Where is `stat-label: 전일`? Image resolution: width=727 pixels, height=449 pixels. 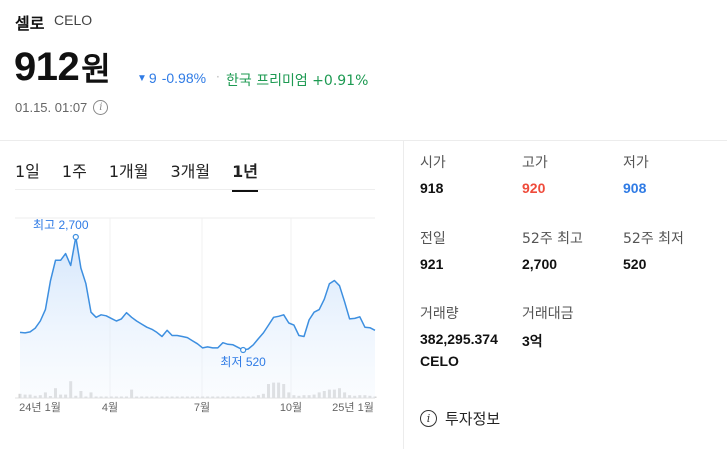 stat-label: 전일 is located at coordinates (433, 239).